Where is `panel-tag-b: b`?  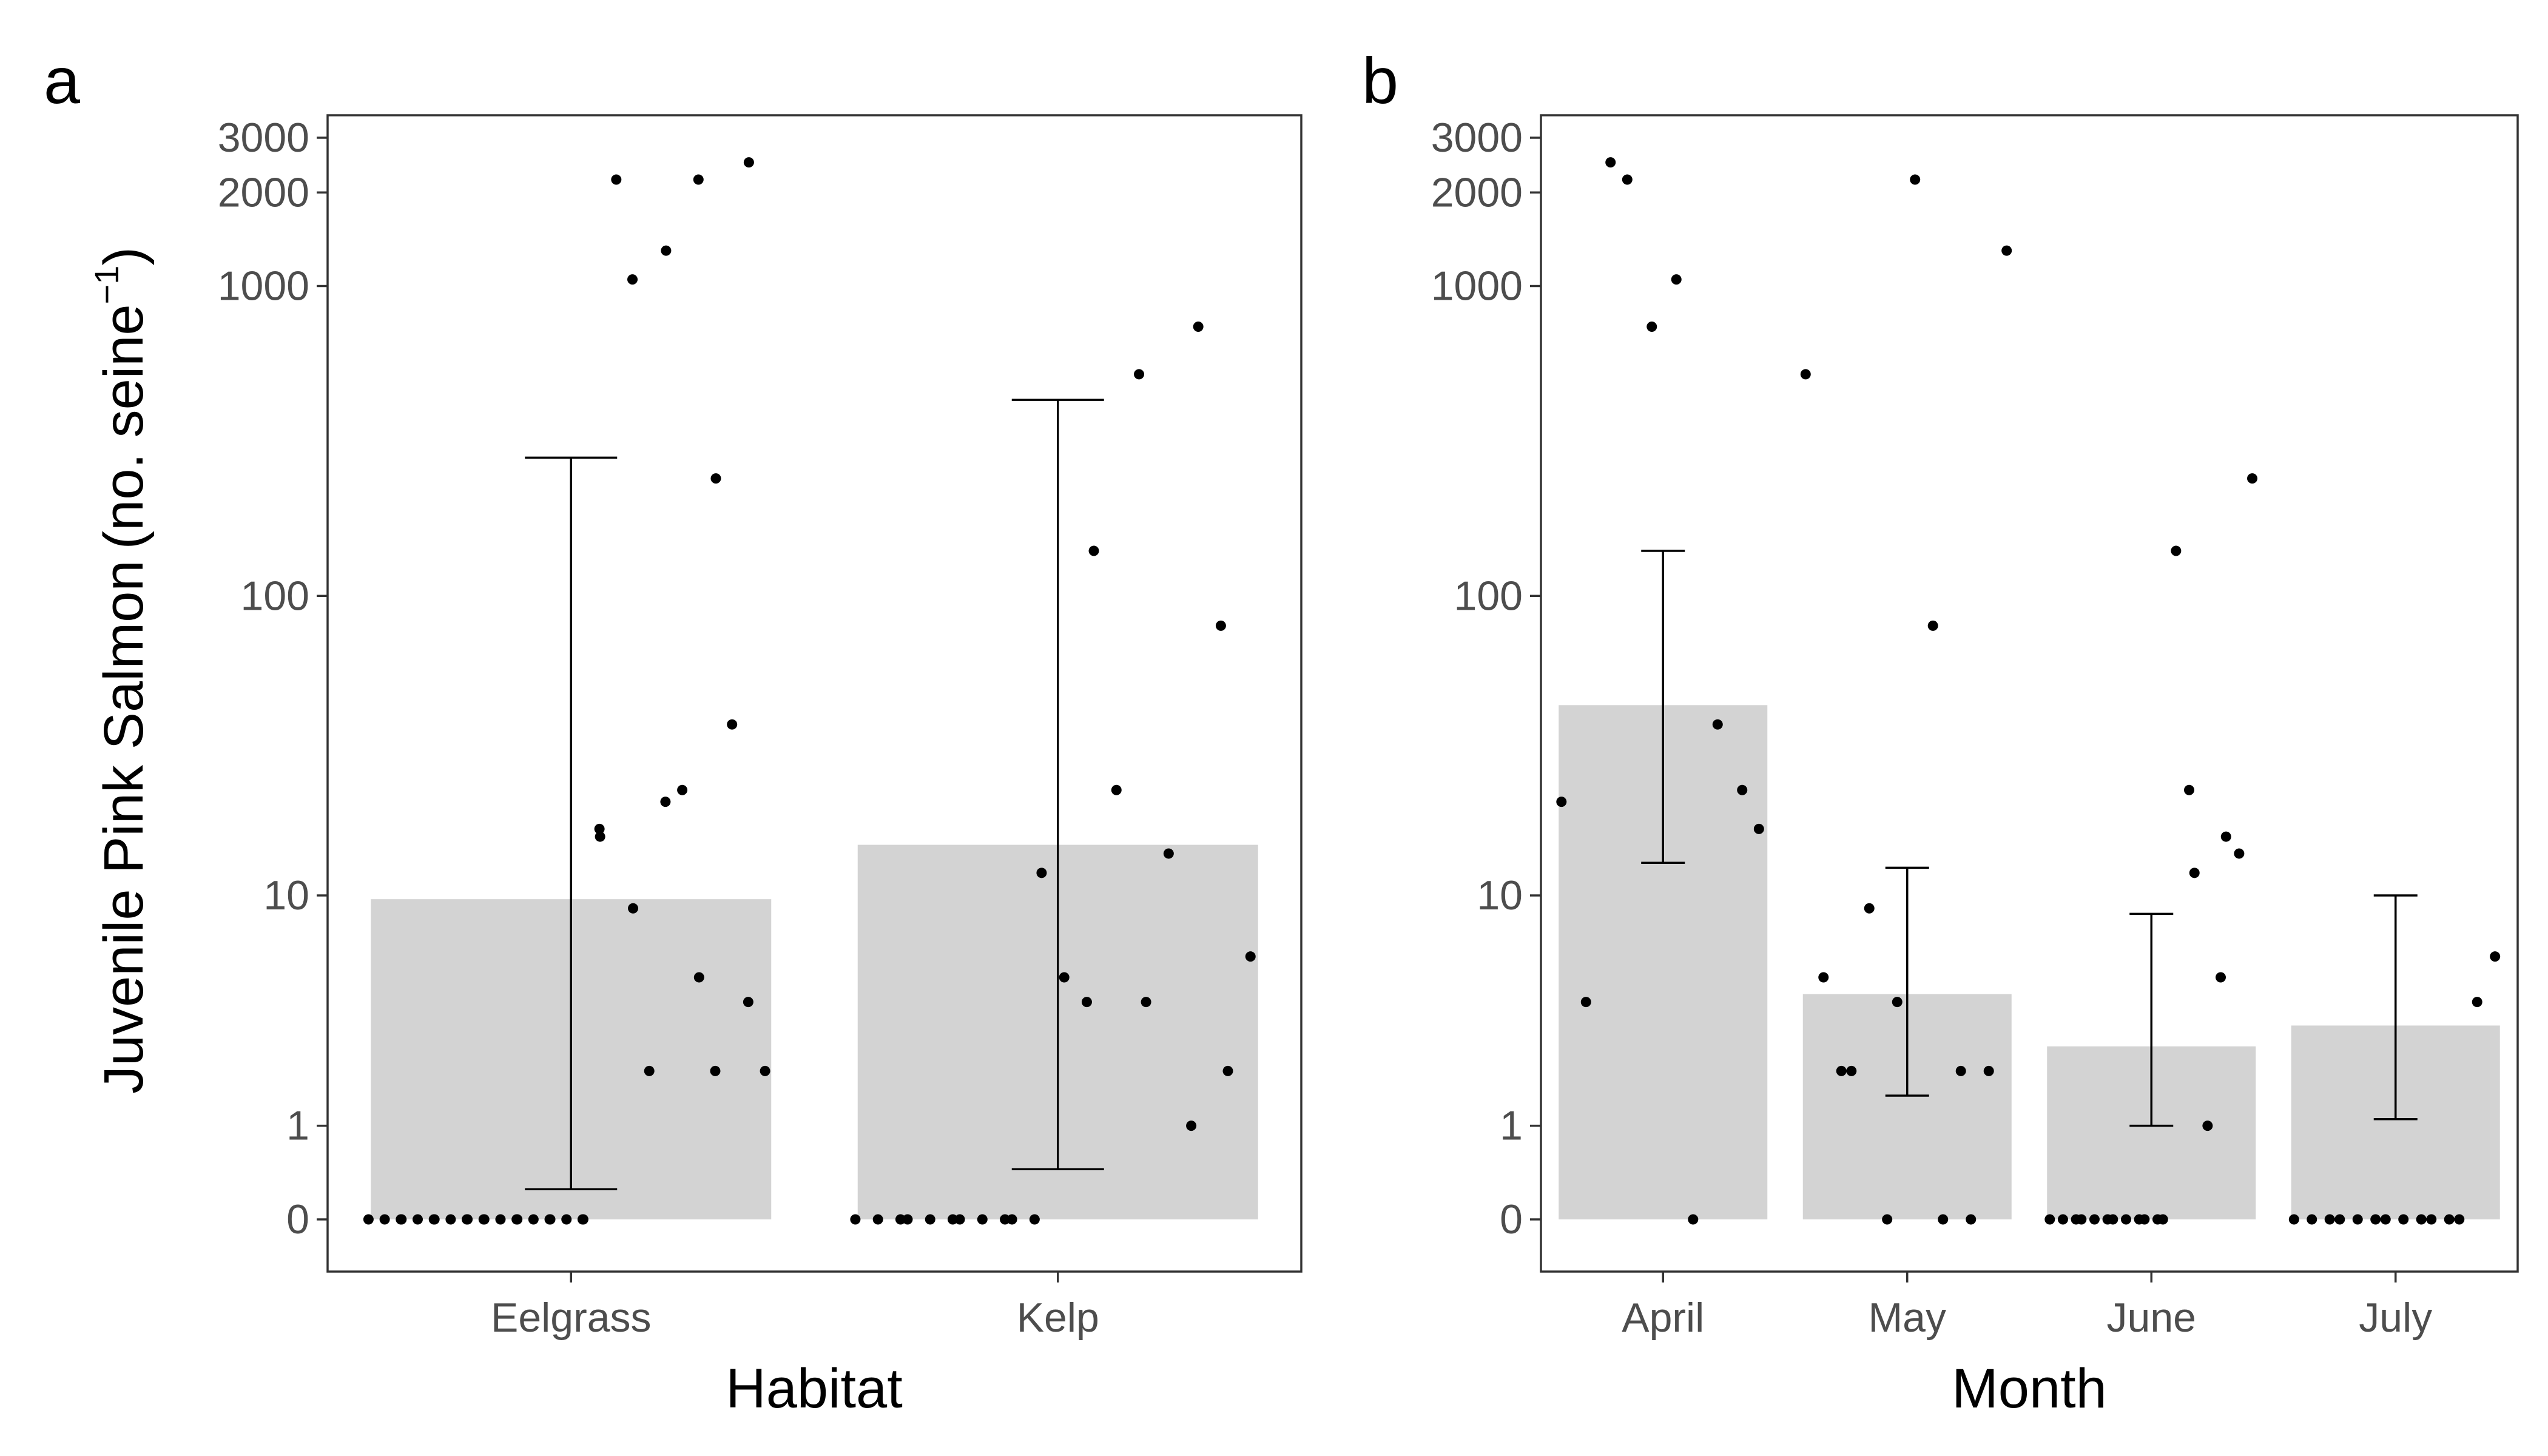 panel-tag-b: b is located at coordinates (1380, 80).